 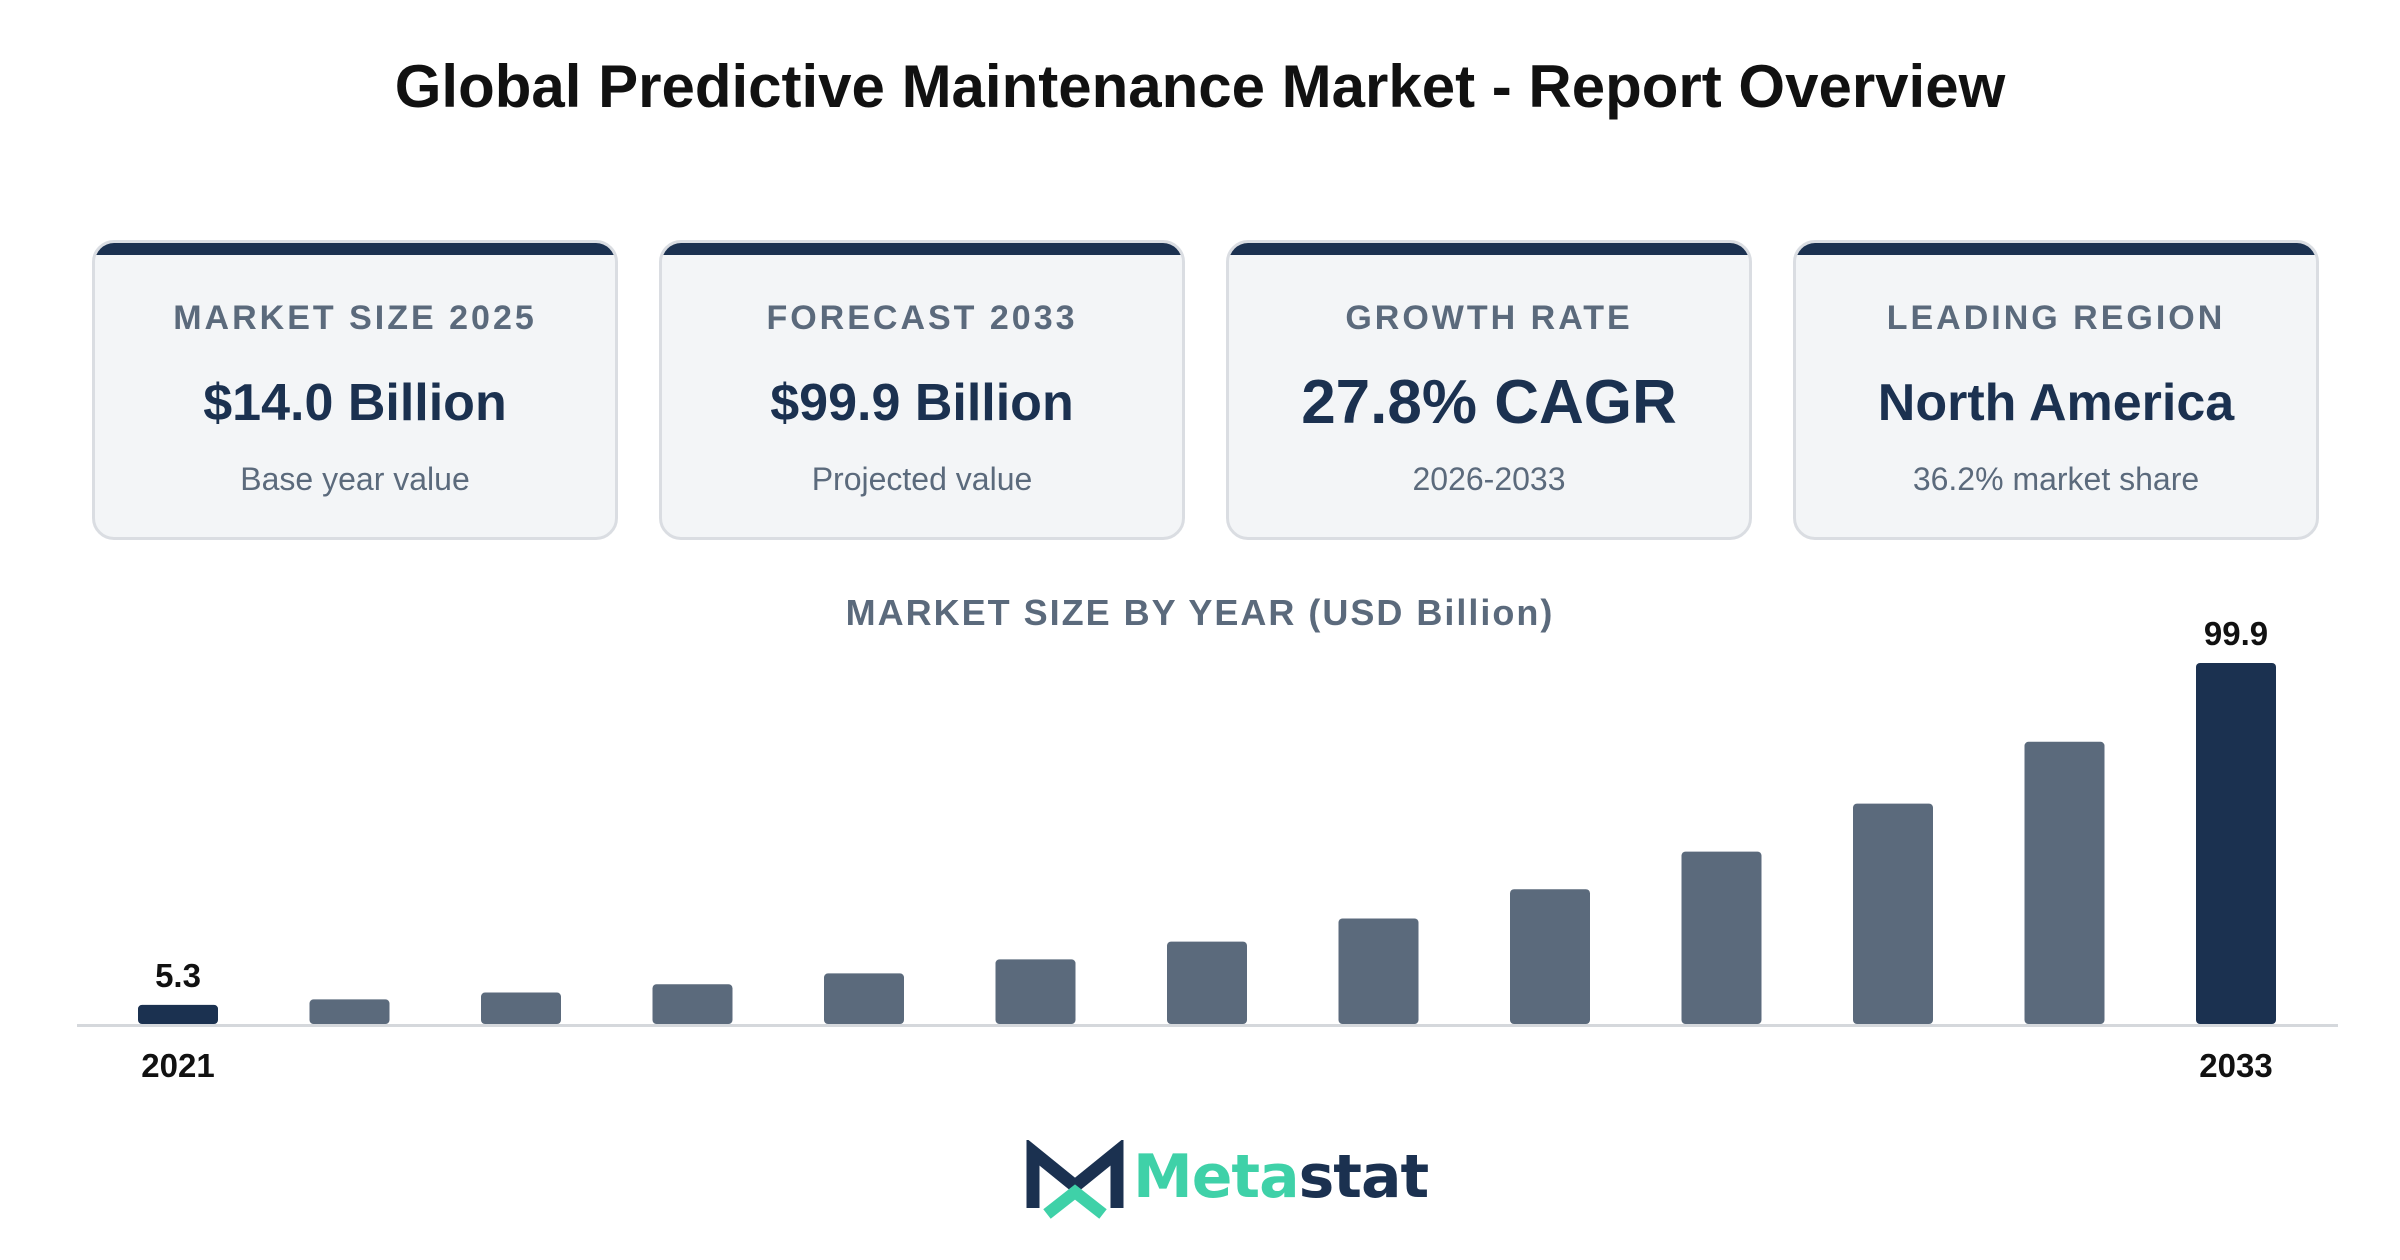 I want to click on logo-text-part2: stat, so click(x=1364, y=1177).